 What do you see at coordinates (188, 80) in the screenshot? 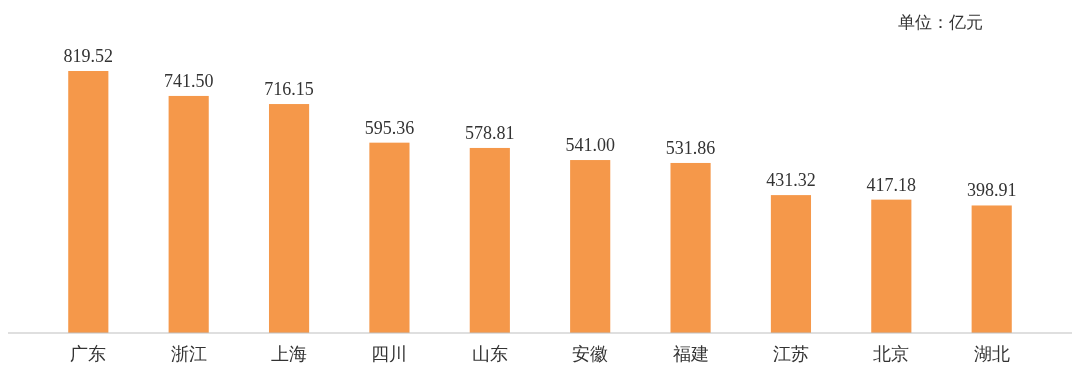
I see `data-label: 741.50` at bounding box center [188, 80].